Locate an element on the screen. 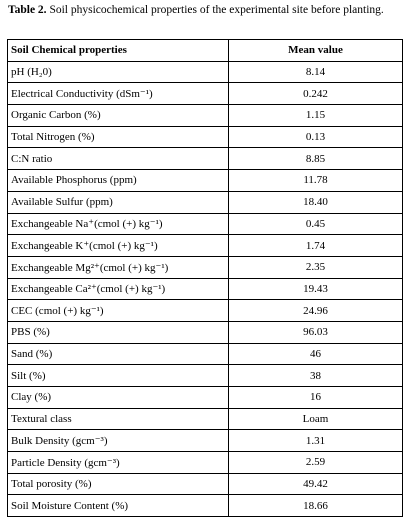 Image resolution: width=412 pixels, height=525 pixels. table-row: Exchangeable Na⁺(cmol (+) kg⁻¹) 0.45 is located at coordinates (205, 224).